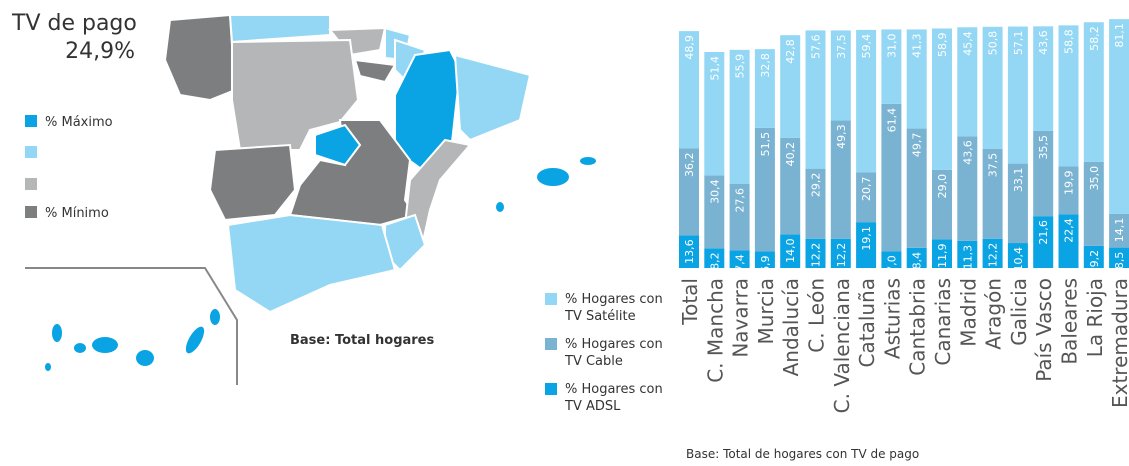  Describe the element at coordinates (100, 51) in the screenshot. I see `map-value: 24,9%` at that location.